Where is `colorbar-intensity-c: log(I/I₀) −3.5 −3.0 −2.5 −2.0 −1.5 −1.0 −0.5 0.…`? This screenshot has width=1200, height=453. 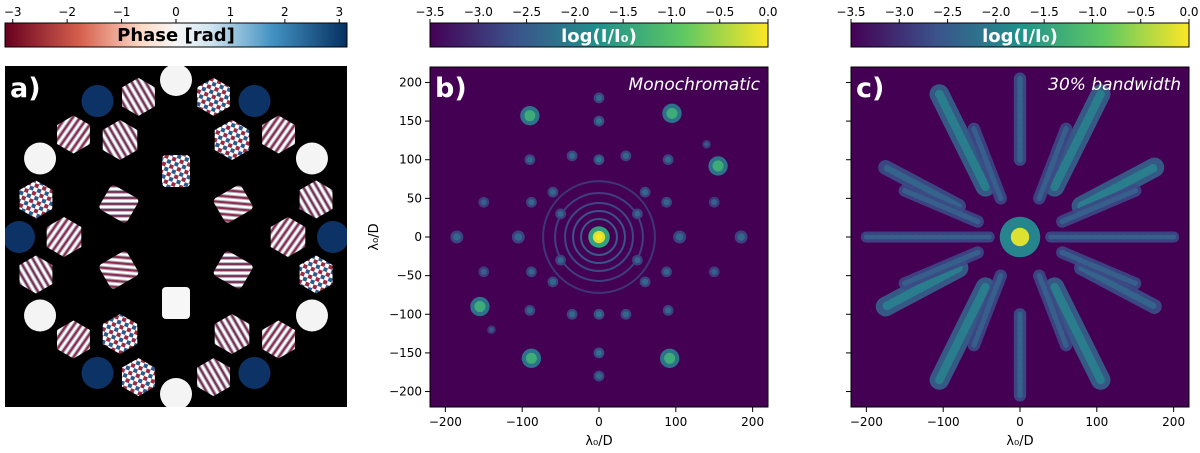 colorbar-intensity-c: log(I/I₀) −3.5 −3.0 −2.5 −2.0 −1.5 −1.0 −0.5 0.… is located at coordinates (1017, 26).